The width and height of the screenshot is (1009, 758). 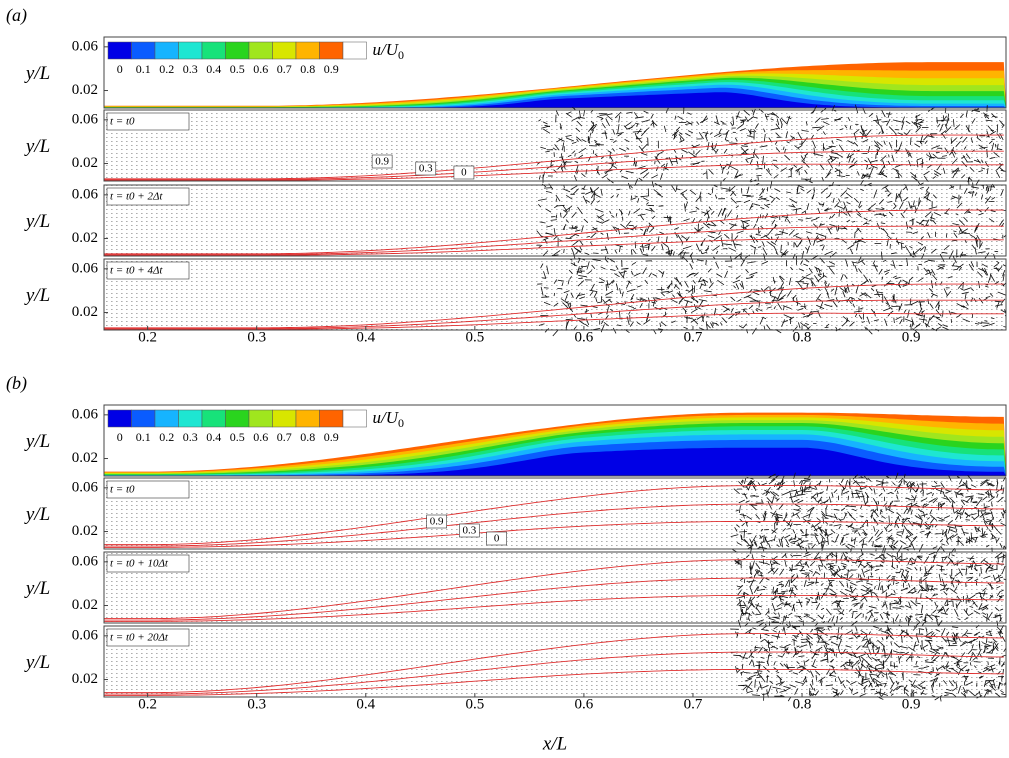 I want to click on contour-label: 0.3, so click(x=470, y=531).